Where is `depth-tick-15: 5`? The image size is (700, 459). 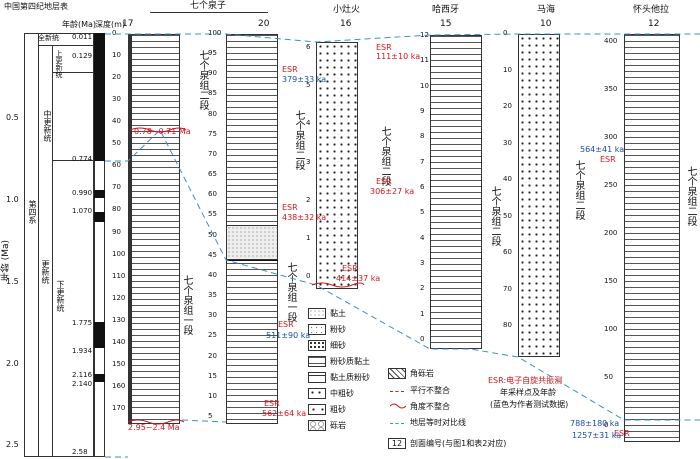
depth-tick-15: 5 is located at coordinates (422, 212).